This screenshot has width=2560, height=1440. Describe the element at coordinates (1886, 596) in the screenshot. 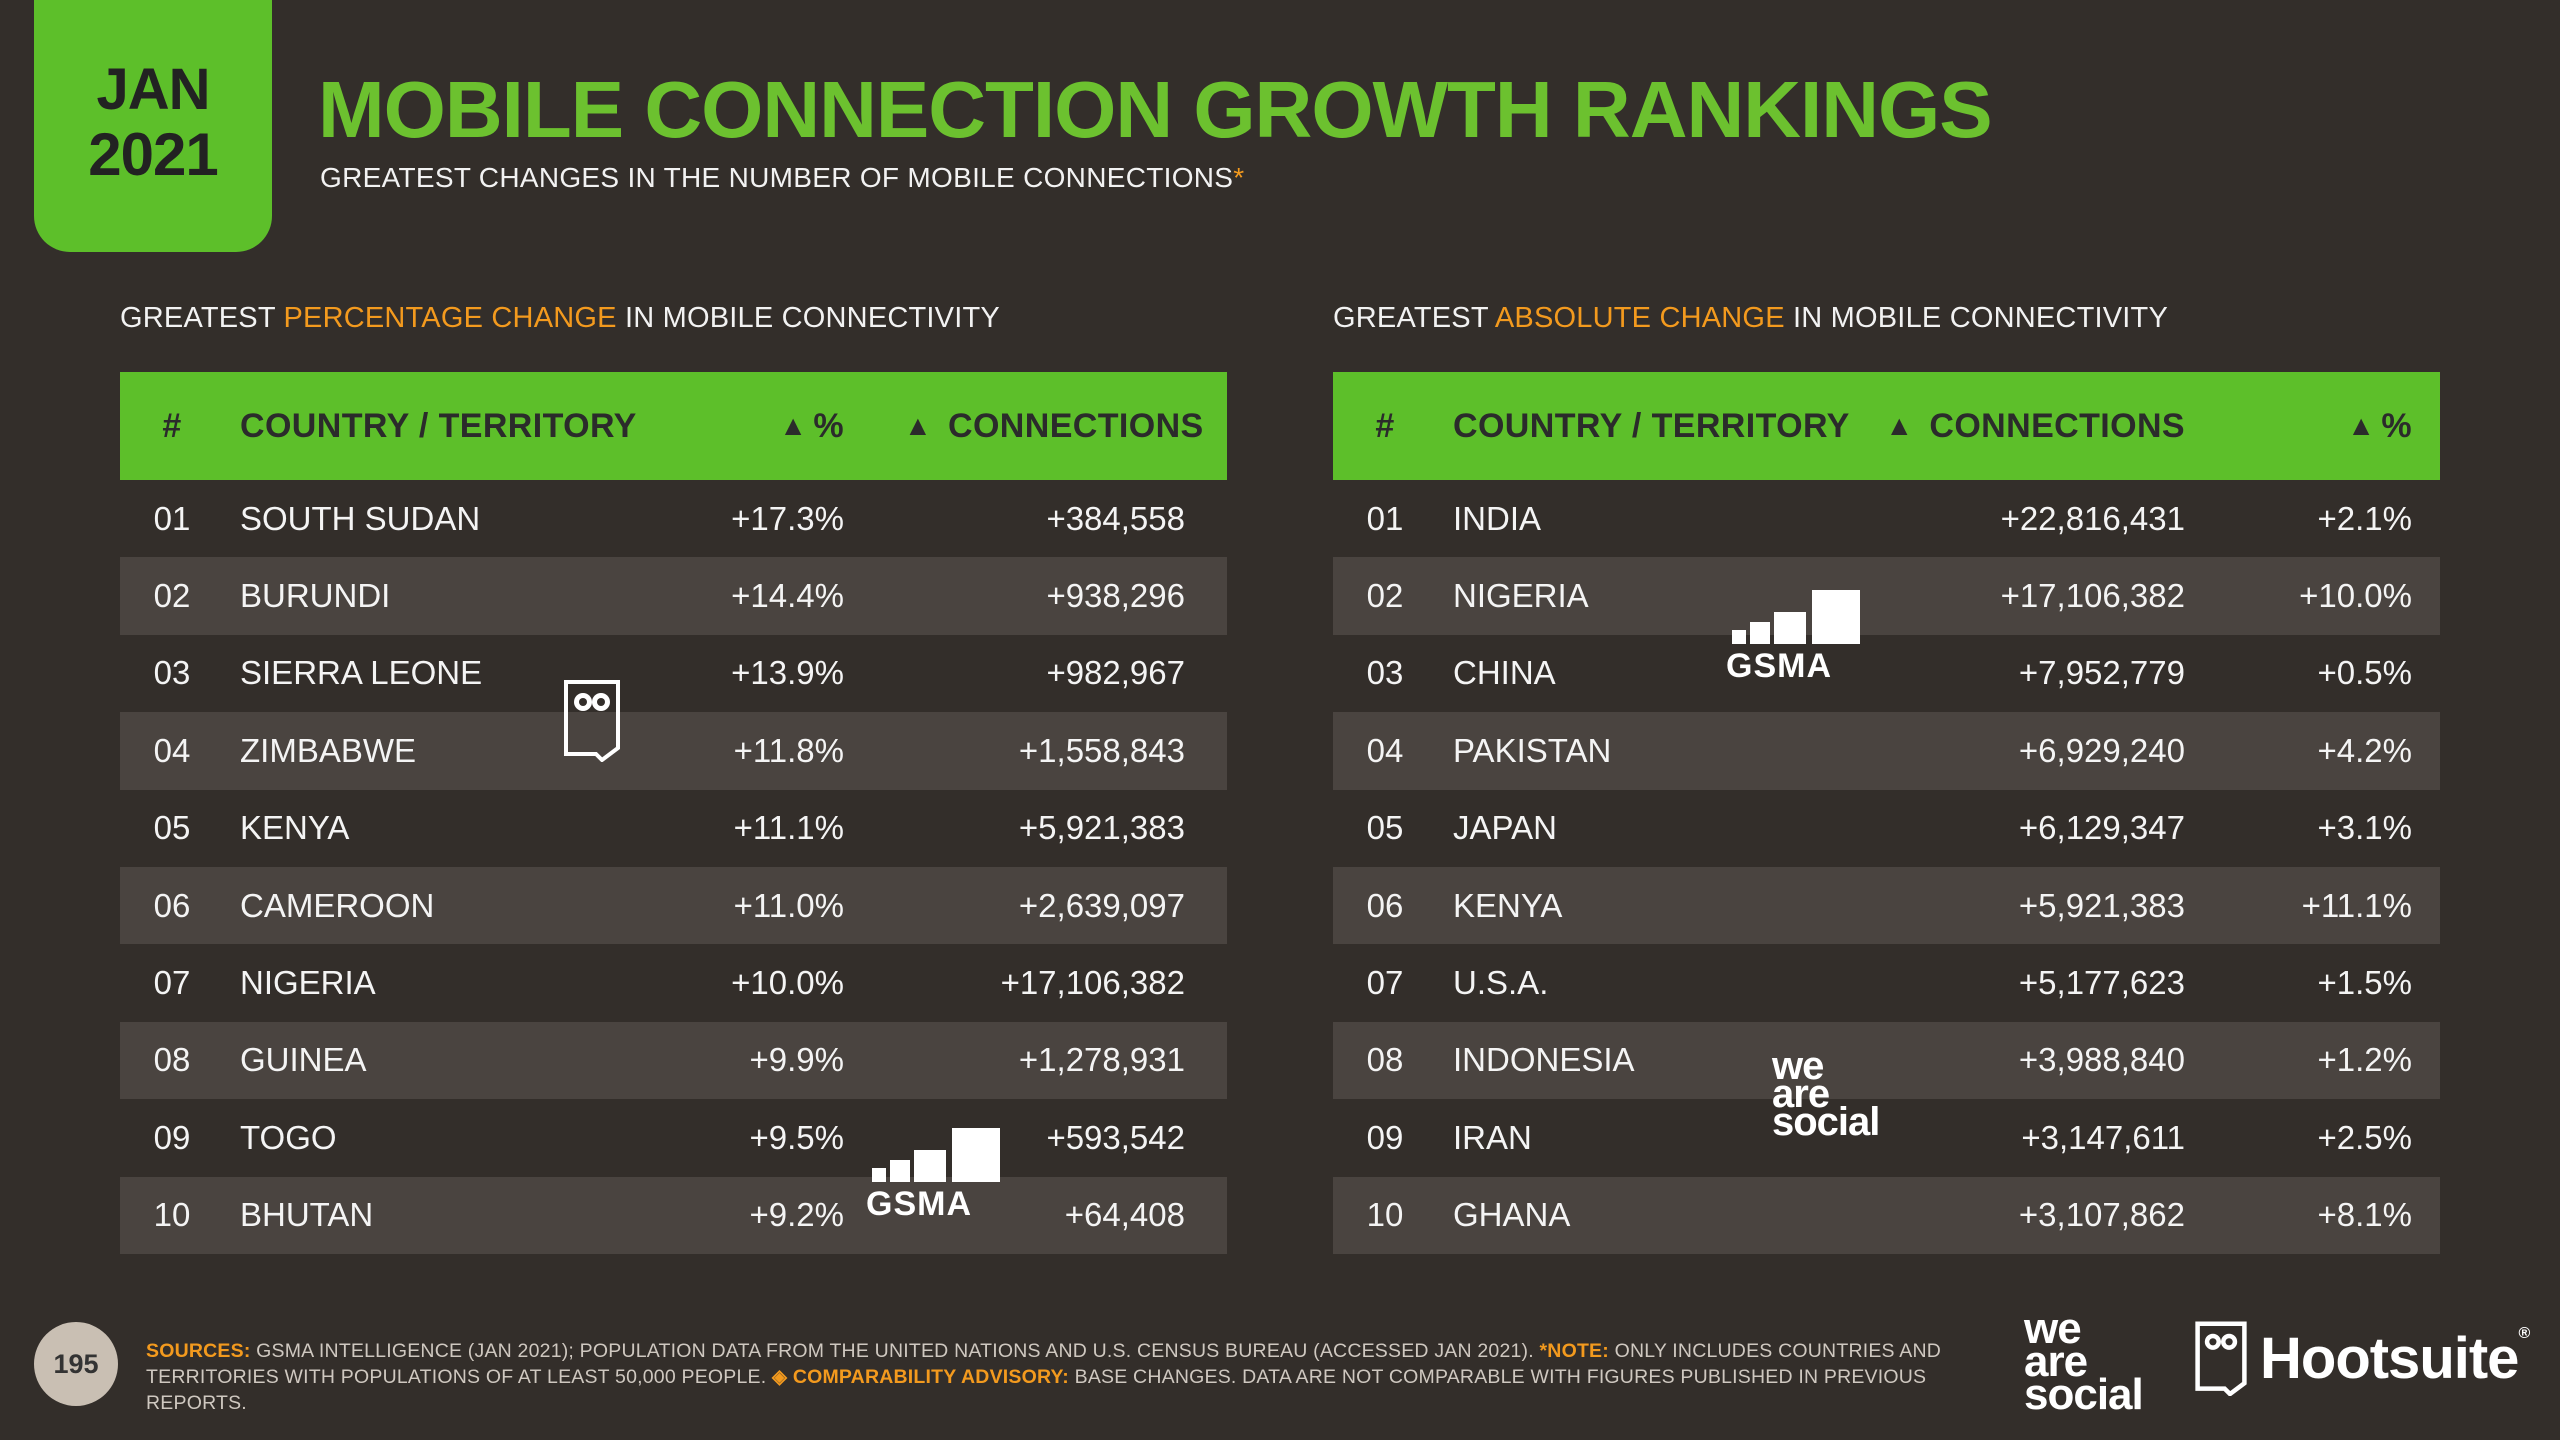

I see `table-row: 02 NIGERIA +17,106,382 +10.0%` at that location.